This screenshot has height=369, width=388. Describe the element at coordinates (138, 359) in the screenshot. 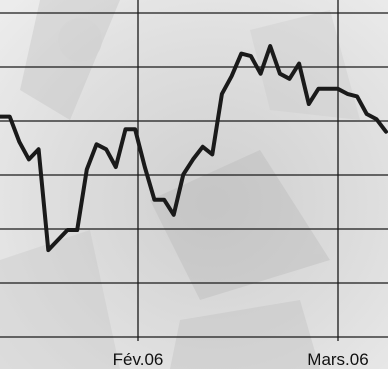

I see `x-tick-label-feb: Fév.06` at that location.